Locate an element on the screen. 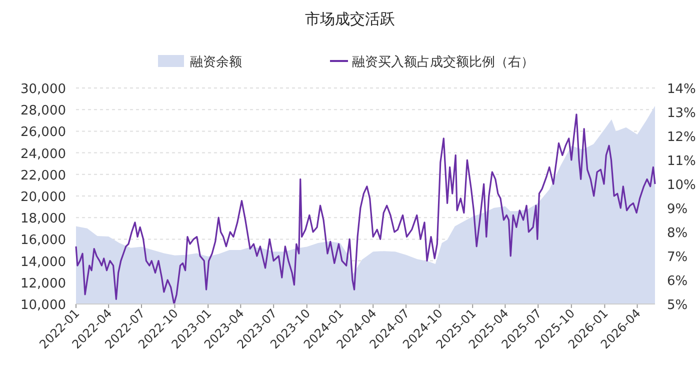  y-tick-label: 24,000 is located at coordinates (43, 154).